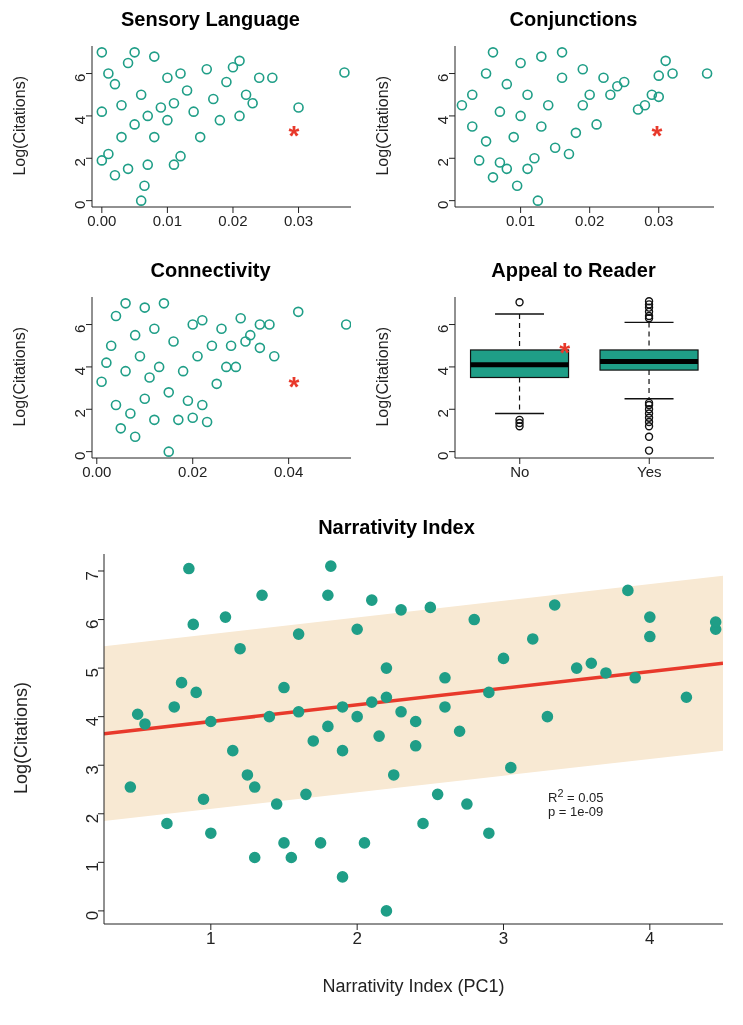  What do you see at coordinates (211, 939) in the screenshot?
I see `x-tick-label: 1` at bounding box center [211, 939].